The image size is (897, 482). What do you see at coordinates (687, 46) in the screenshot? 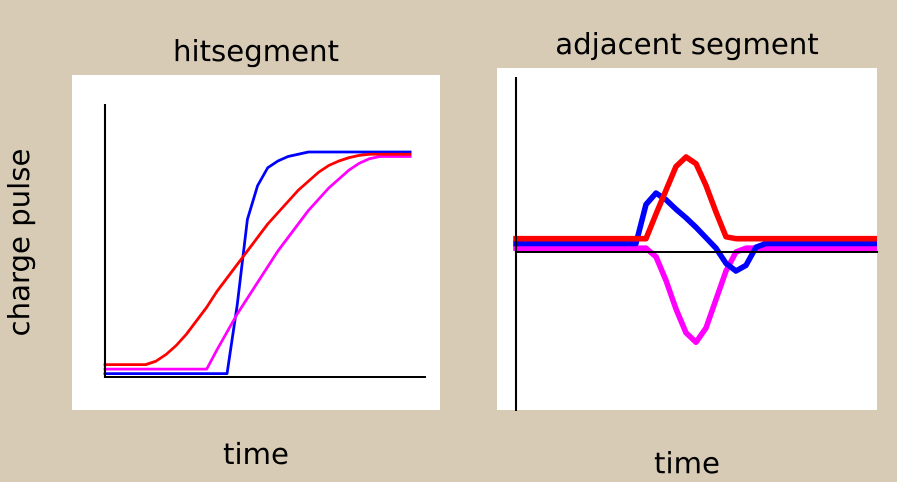
I see `chart-title: adjacent segment` at bounding box center [687, 46].